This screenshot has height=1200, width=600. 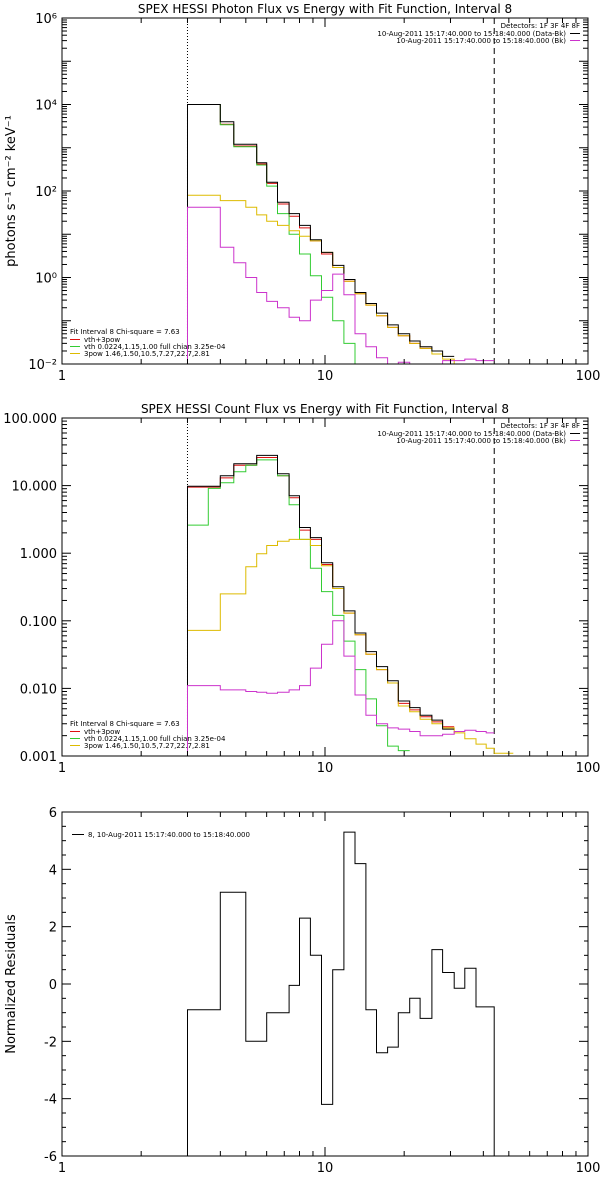 I want to click on y-tick-label: -2, so click(x=50, y=1042).